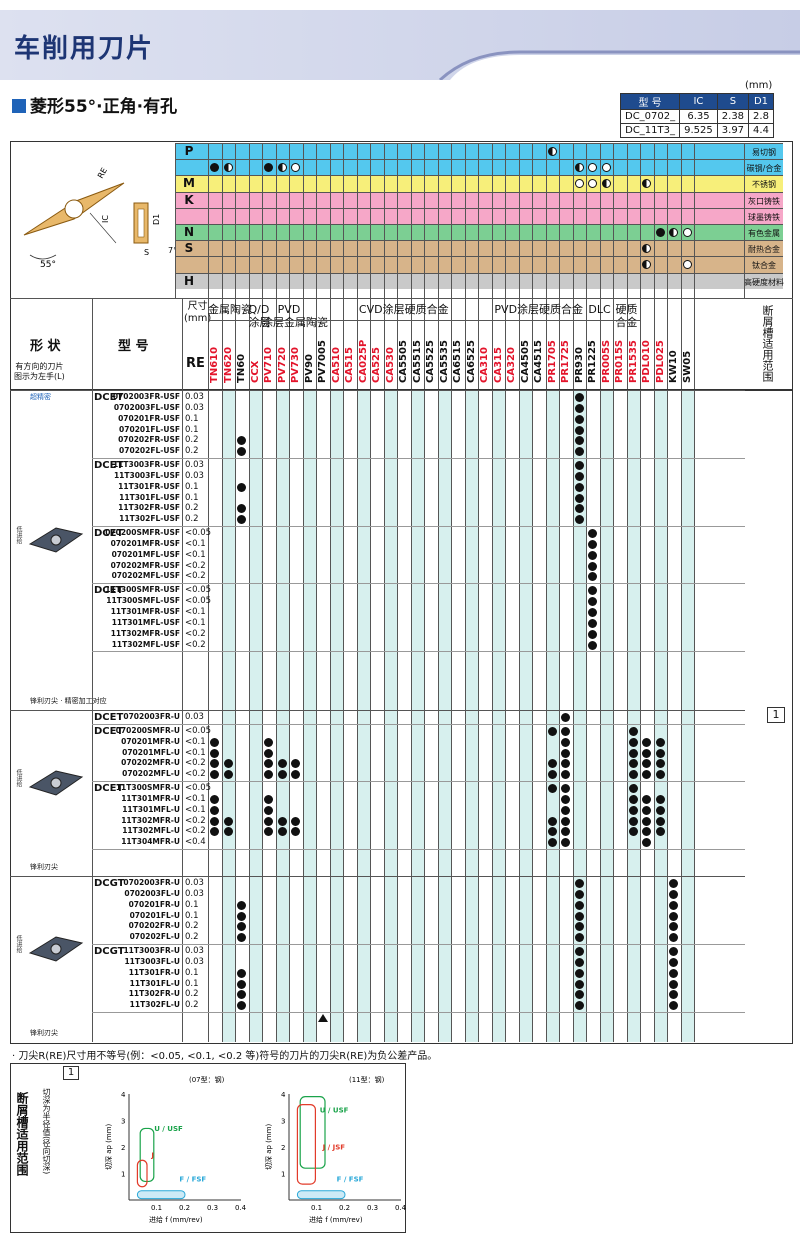  Describe the element at coordinates (401, 1208) in the screenshot. I see `x-tick-label: 0.4` at that location.